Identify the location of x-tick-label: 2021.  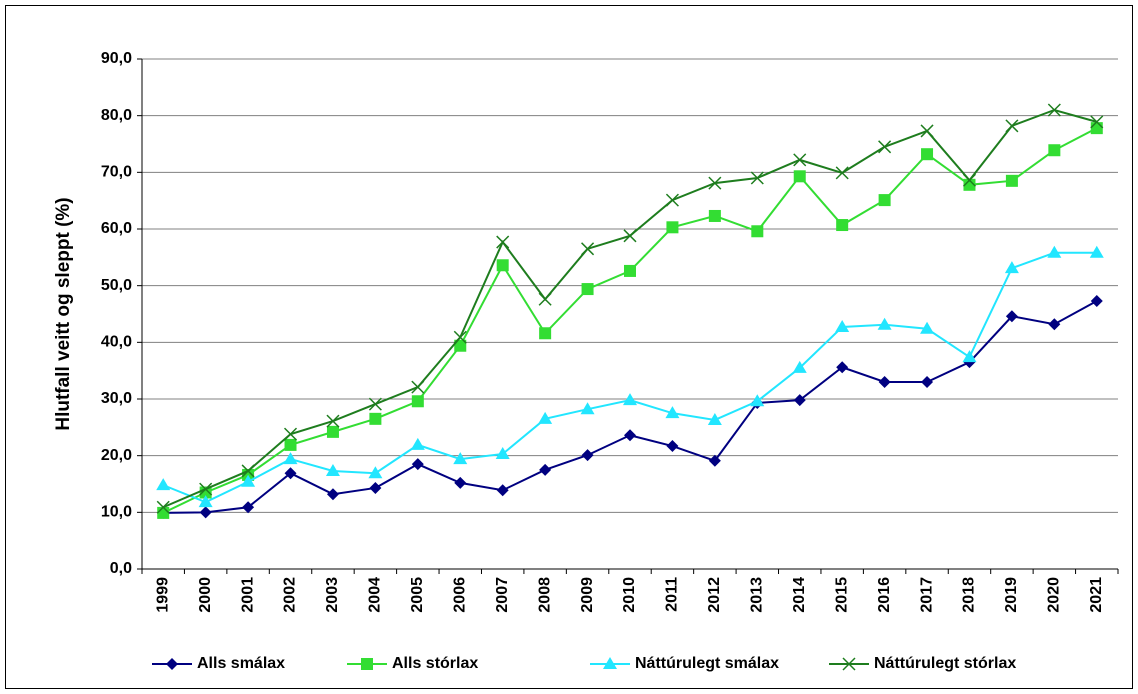
(1096, 595).